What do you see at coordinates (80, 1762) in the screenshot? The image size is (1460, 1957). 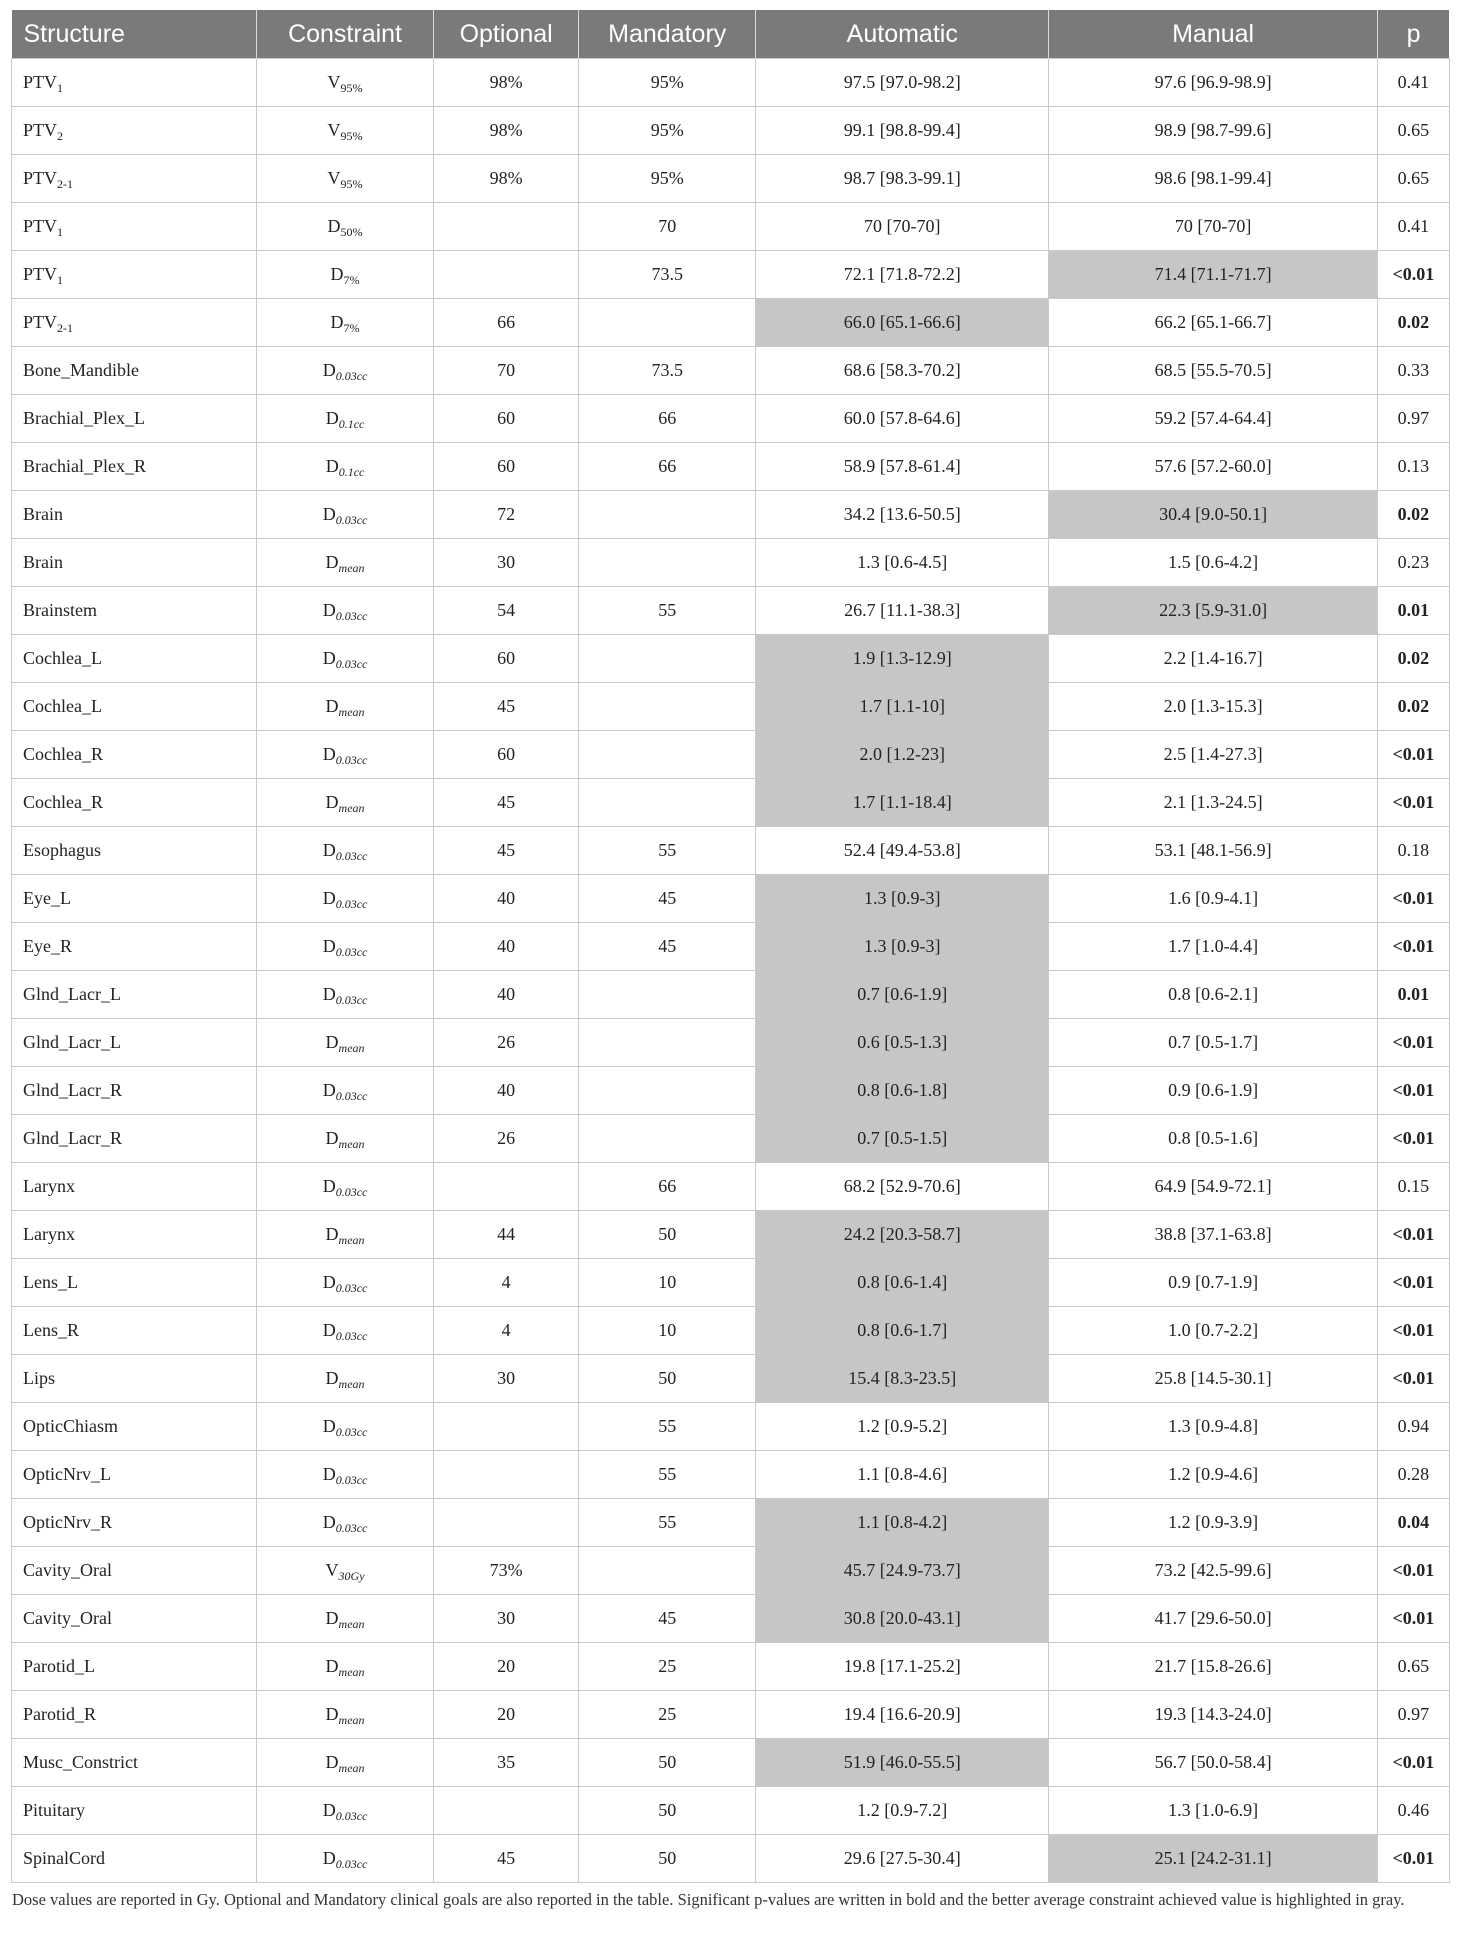 I see `structure-name: Musc_Constrict` at bounding box center [80, 1762].